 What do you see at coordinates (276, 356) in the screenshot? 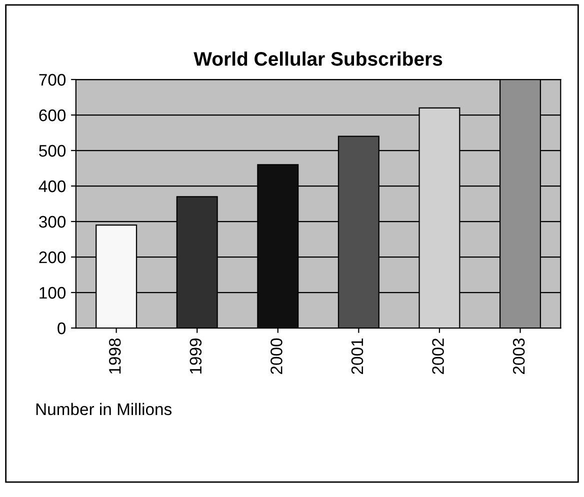
I see `x-tick-label: 2000` at bounding box center [276, 356].